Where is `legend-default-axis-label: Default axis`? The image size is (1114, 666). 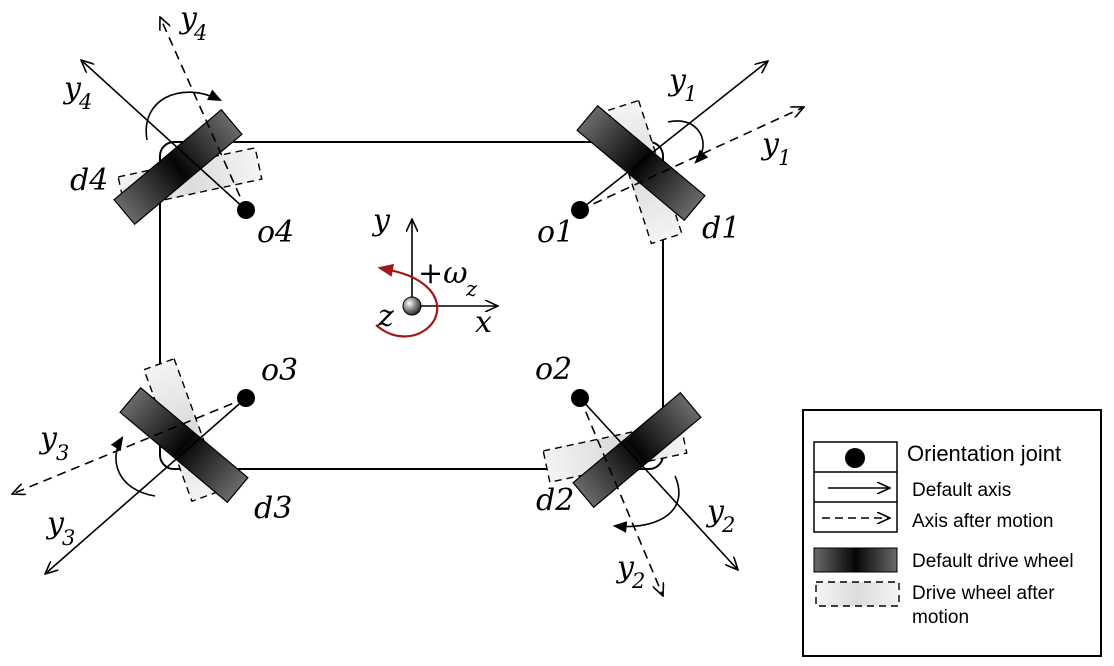 legend-default-axis-label: Default axis is located at coordinates (961, 490).